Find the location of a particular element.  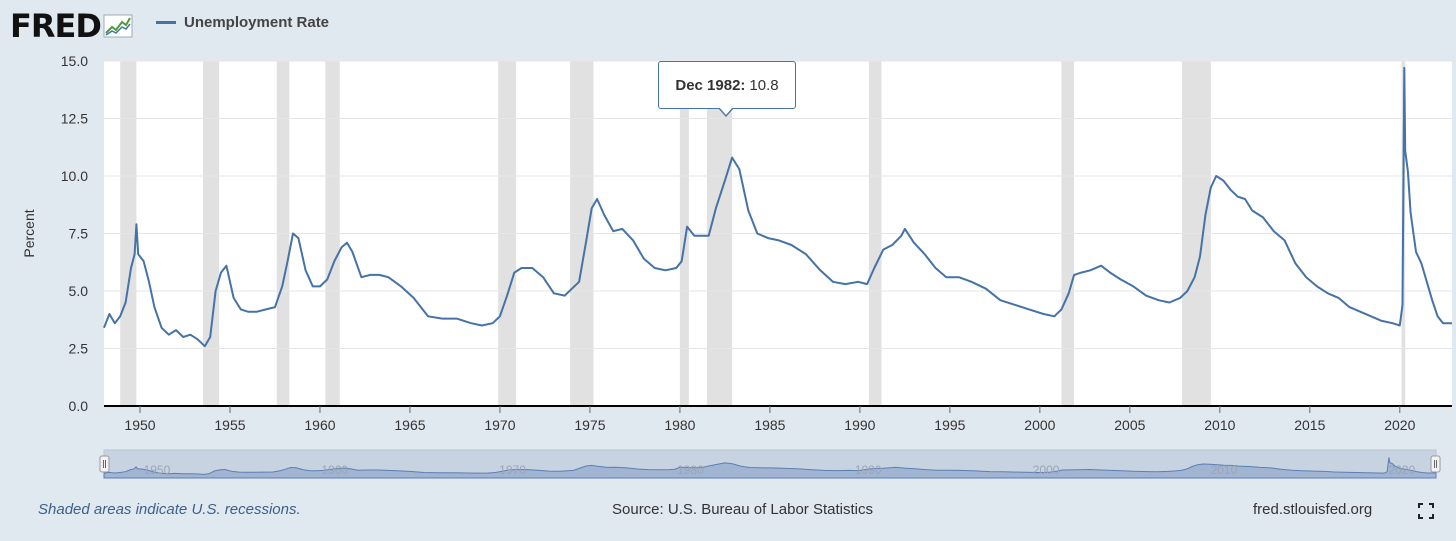

x-tick-label: 1970 is located at coordinates (499, 425).